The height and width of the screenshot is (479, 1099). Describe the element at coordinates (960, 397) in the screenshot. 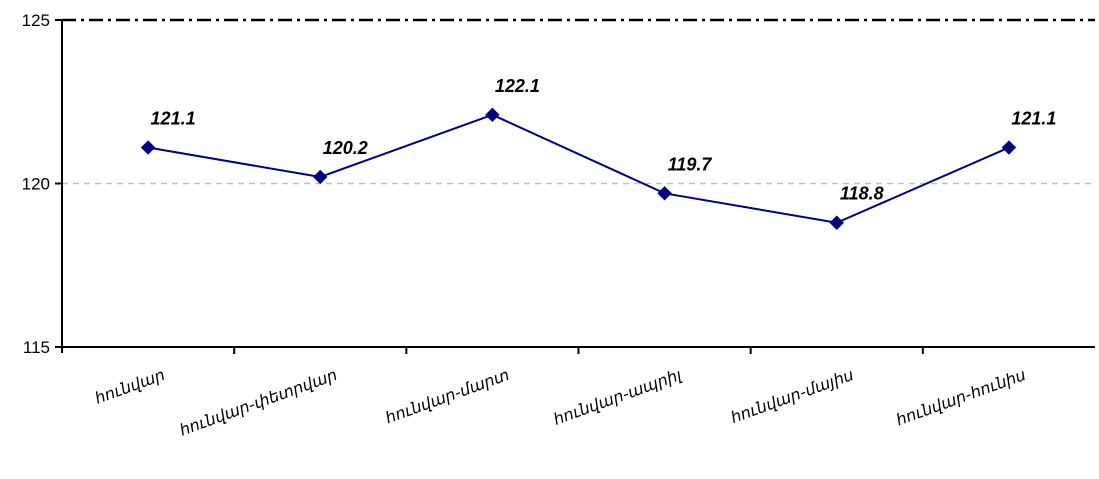

I see `x-tick-label: հունվար-հունիս` at that location.